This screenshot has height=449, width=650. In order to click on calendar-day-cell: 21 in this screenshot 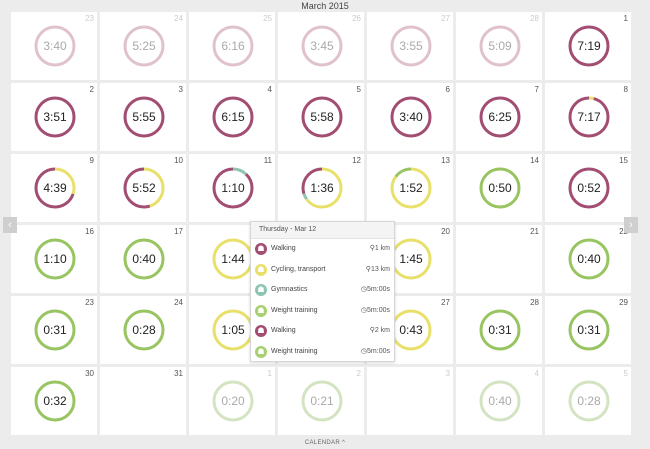, I will do `click(499, 259)`.